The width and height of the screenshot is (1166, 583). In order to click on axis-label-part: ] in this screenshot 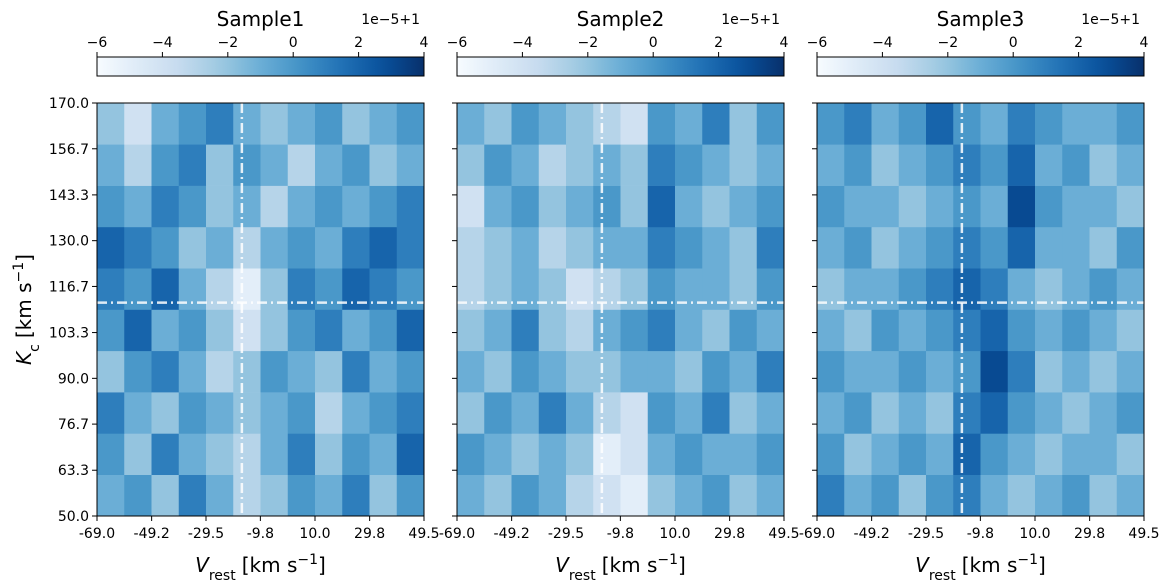, I will do `click(24, 258)`.